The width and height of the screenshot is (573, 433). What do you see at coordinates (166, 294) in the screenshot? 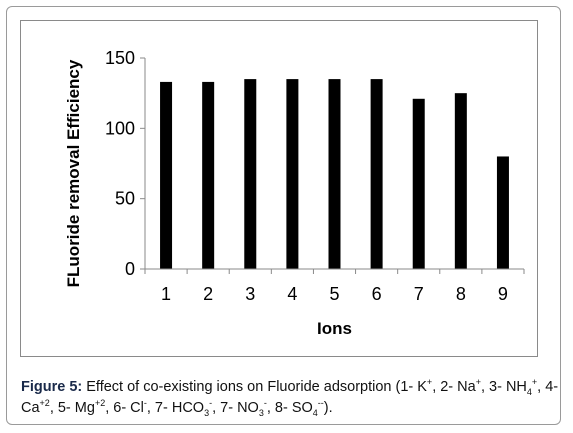
I see `x-tick-label: 1` at bounding box center [166, 294].